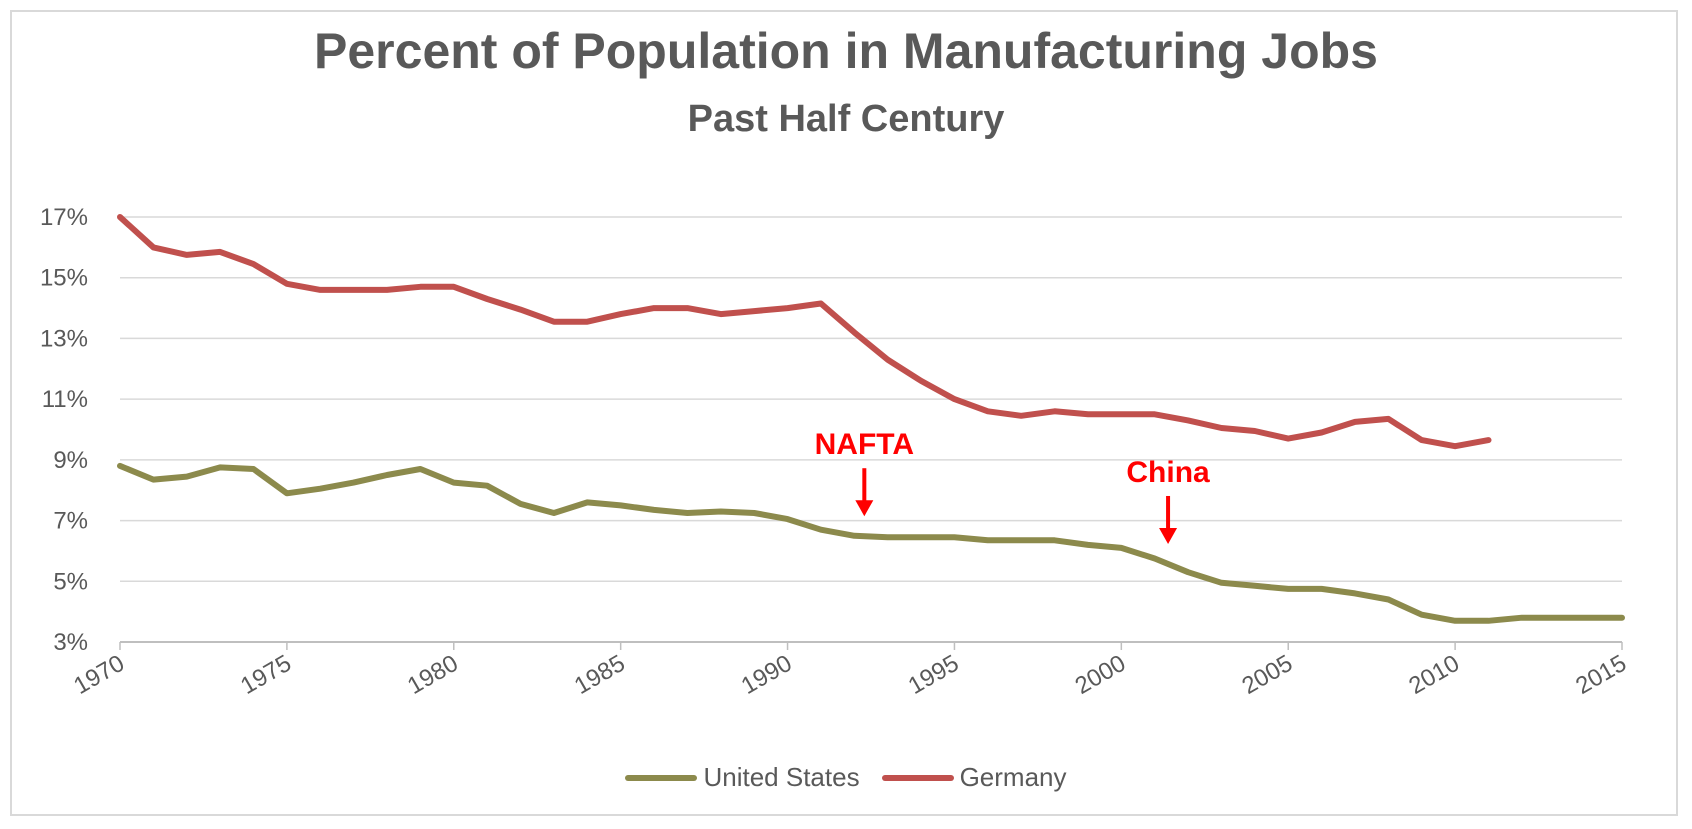 Image resolution: width=1692 pixels, height=829 pixels. What do you see at coordinates (64, 338) in the screenshot?
I see `y-tick-label: 13%` at bounding box center [64, 338].